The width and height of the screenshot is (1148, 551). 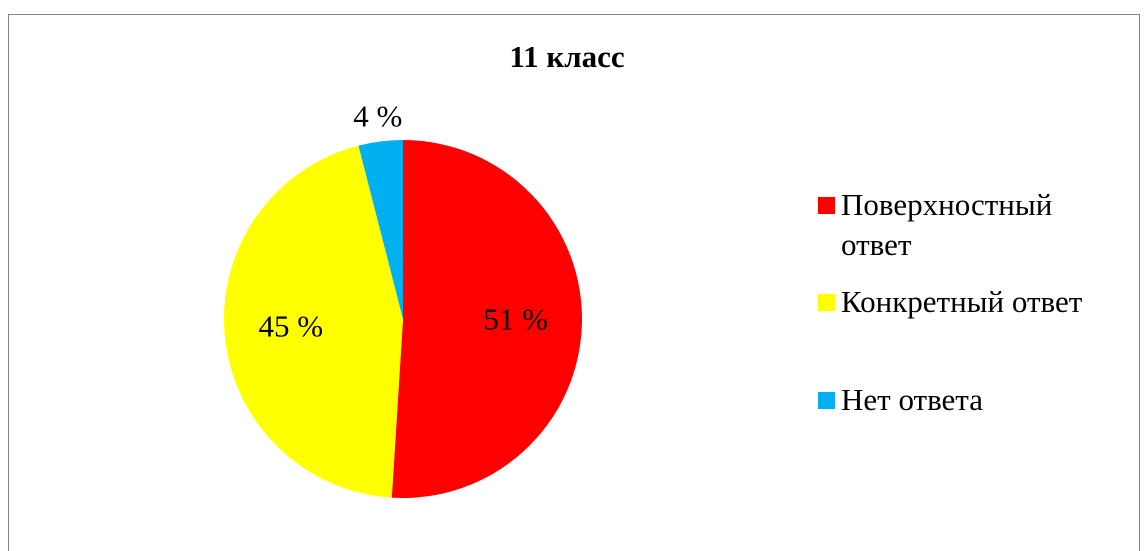 I want to click on legend-label: Конкретный ответ, so click(x=962, y=301).